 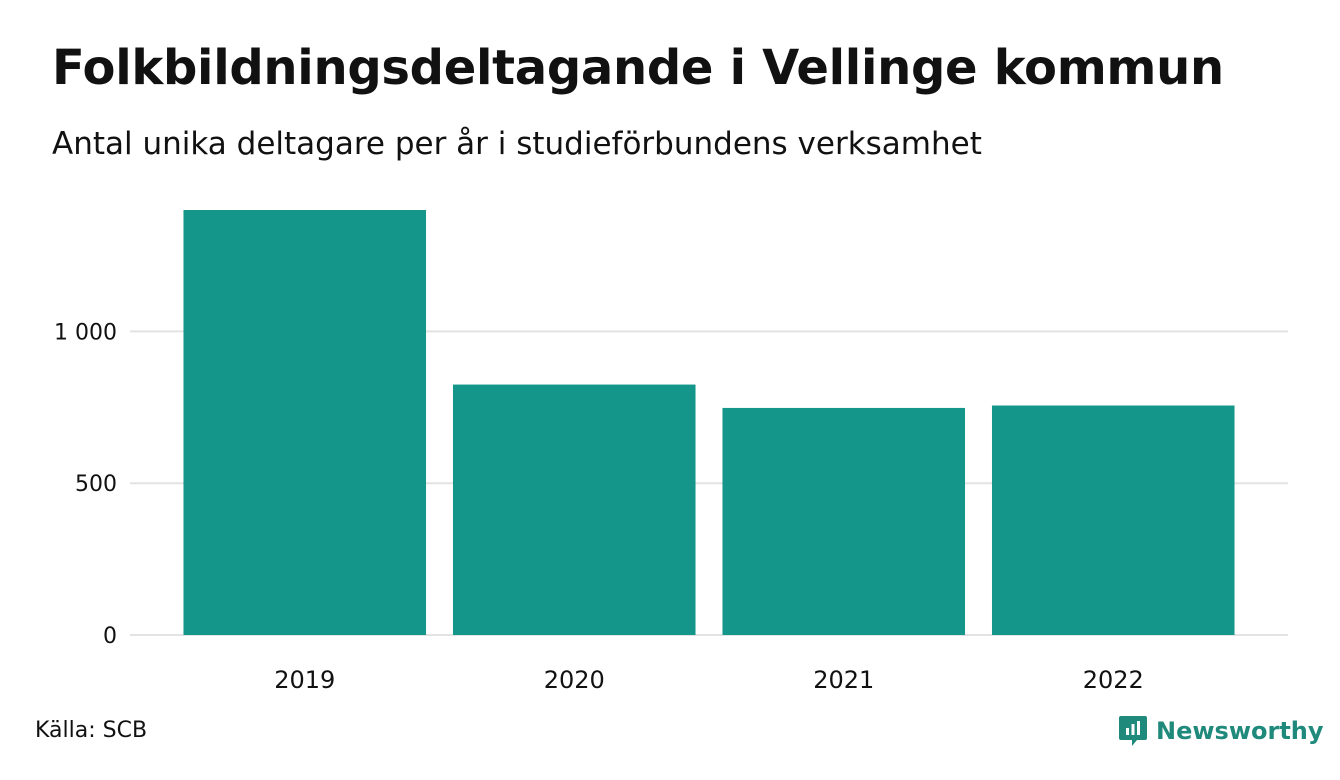 What do you see at coordinates (843, 680) in the screenshot?
I see `x-tick-label: 2021` at bounding box center [843, 680].